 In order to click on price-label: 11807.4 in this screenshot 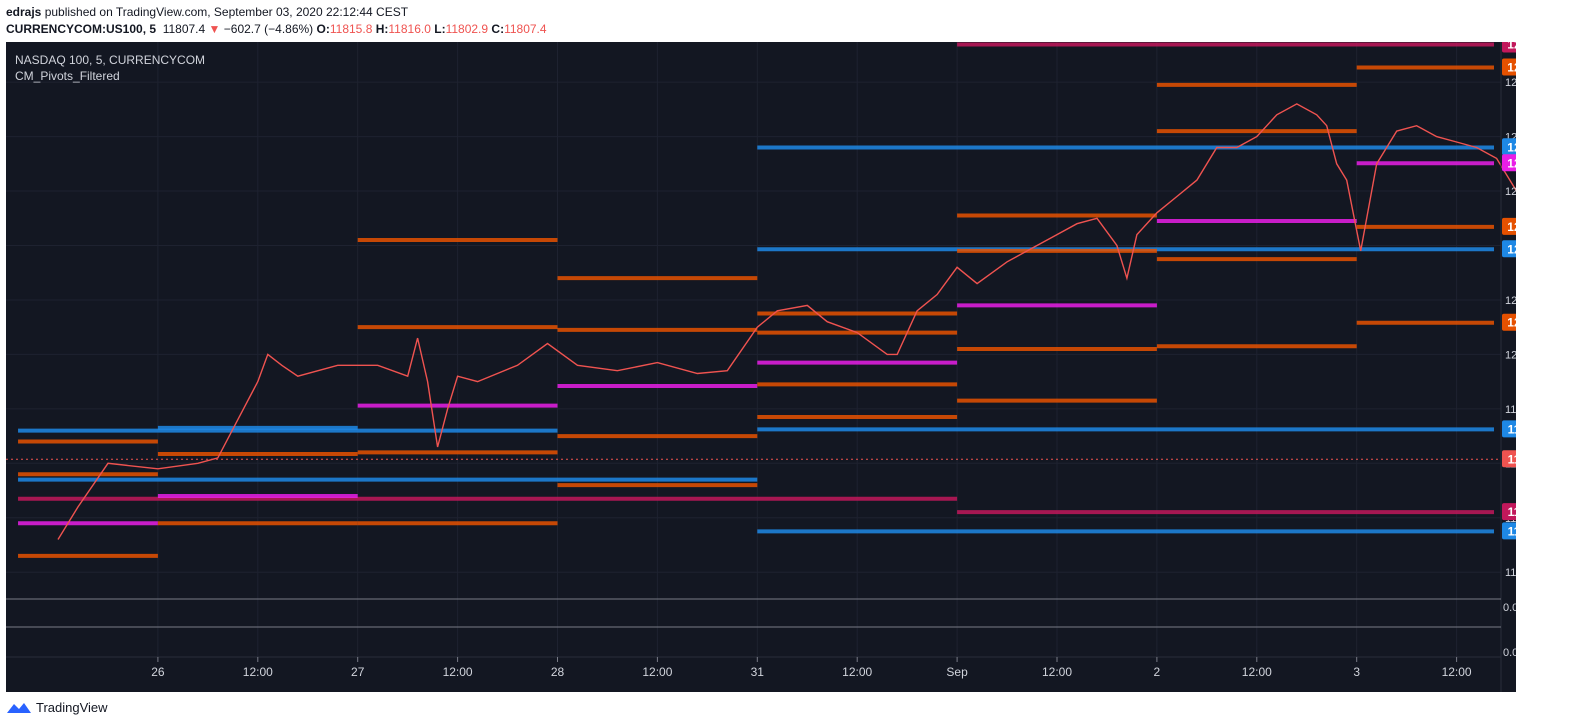, I will do `click(1512, 459)`.